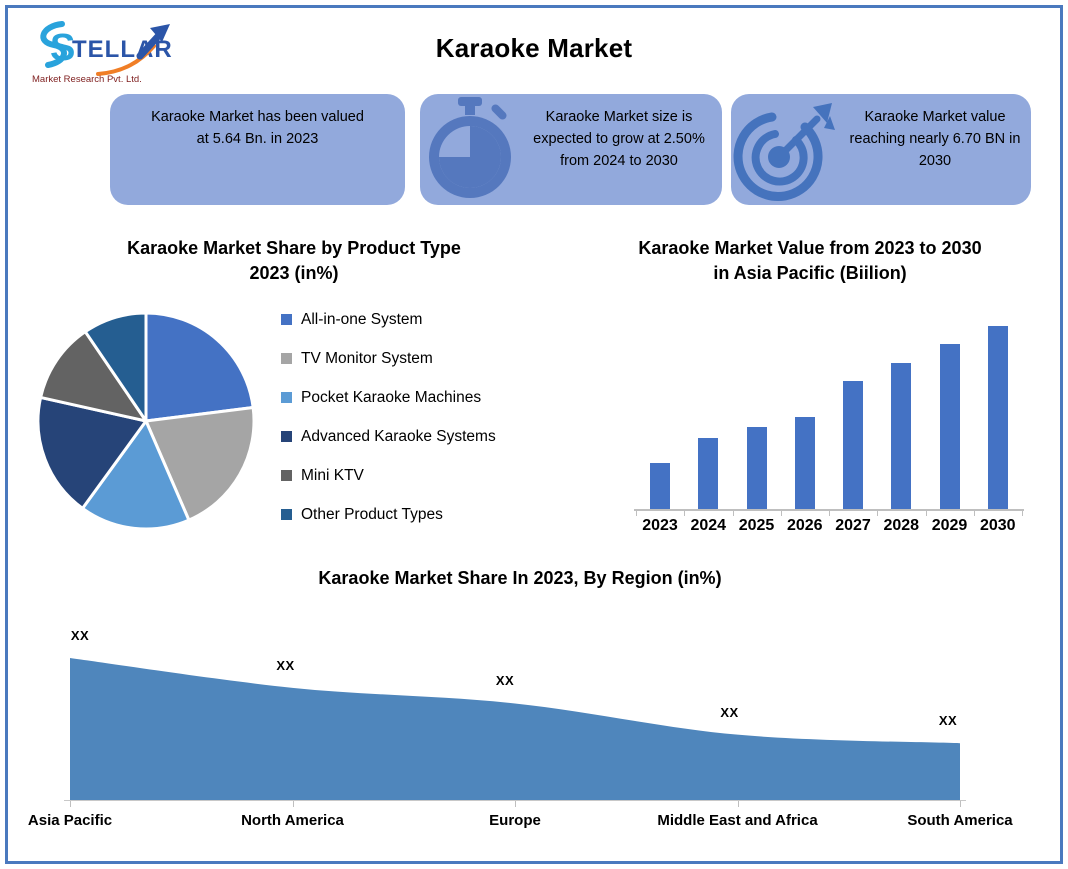  What do you see at coordinates (756, 525) in the screenshot?
I see `category-label-2025: 2025` at bounding box center [756, 525].